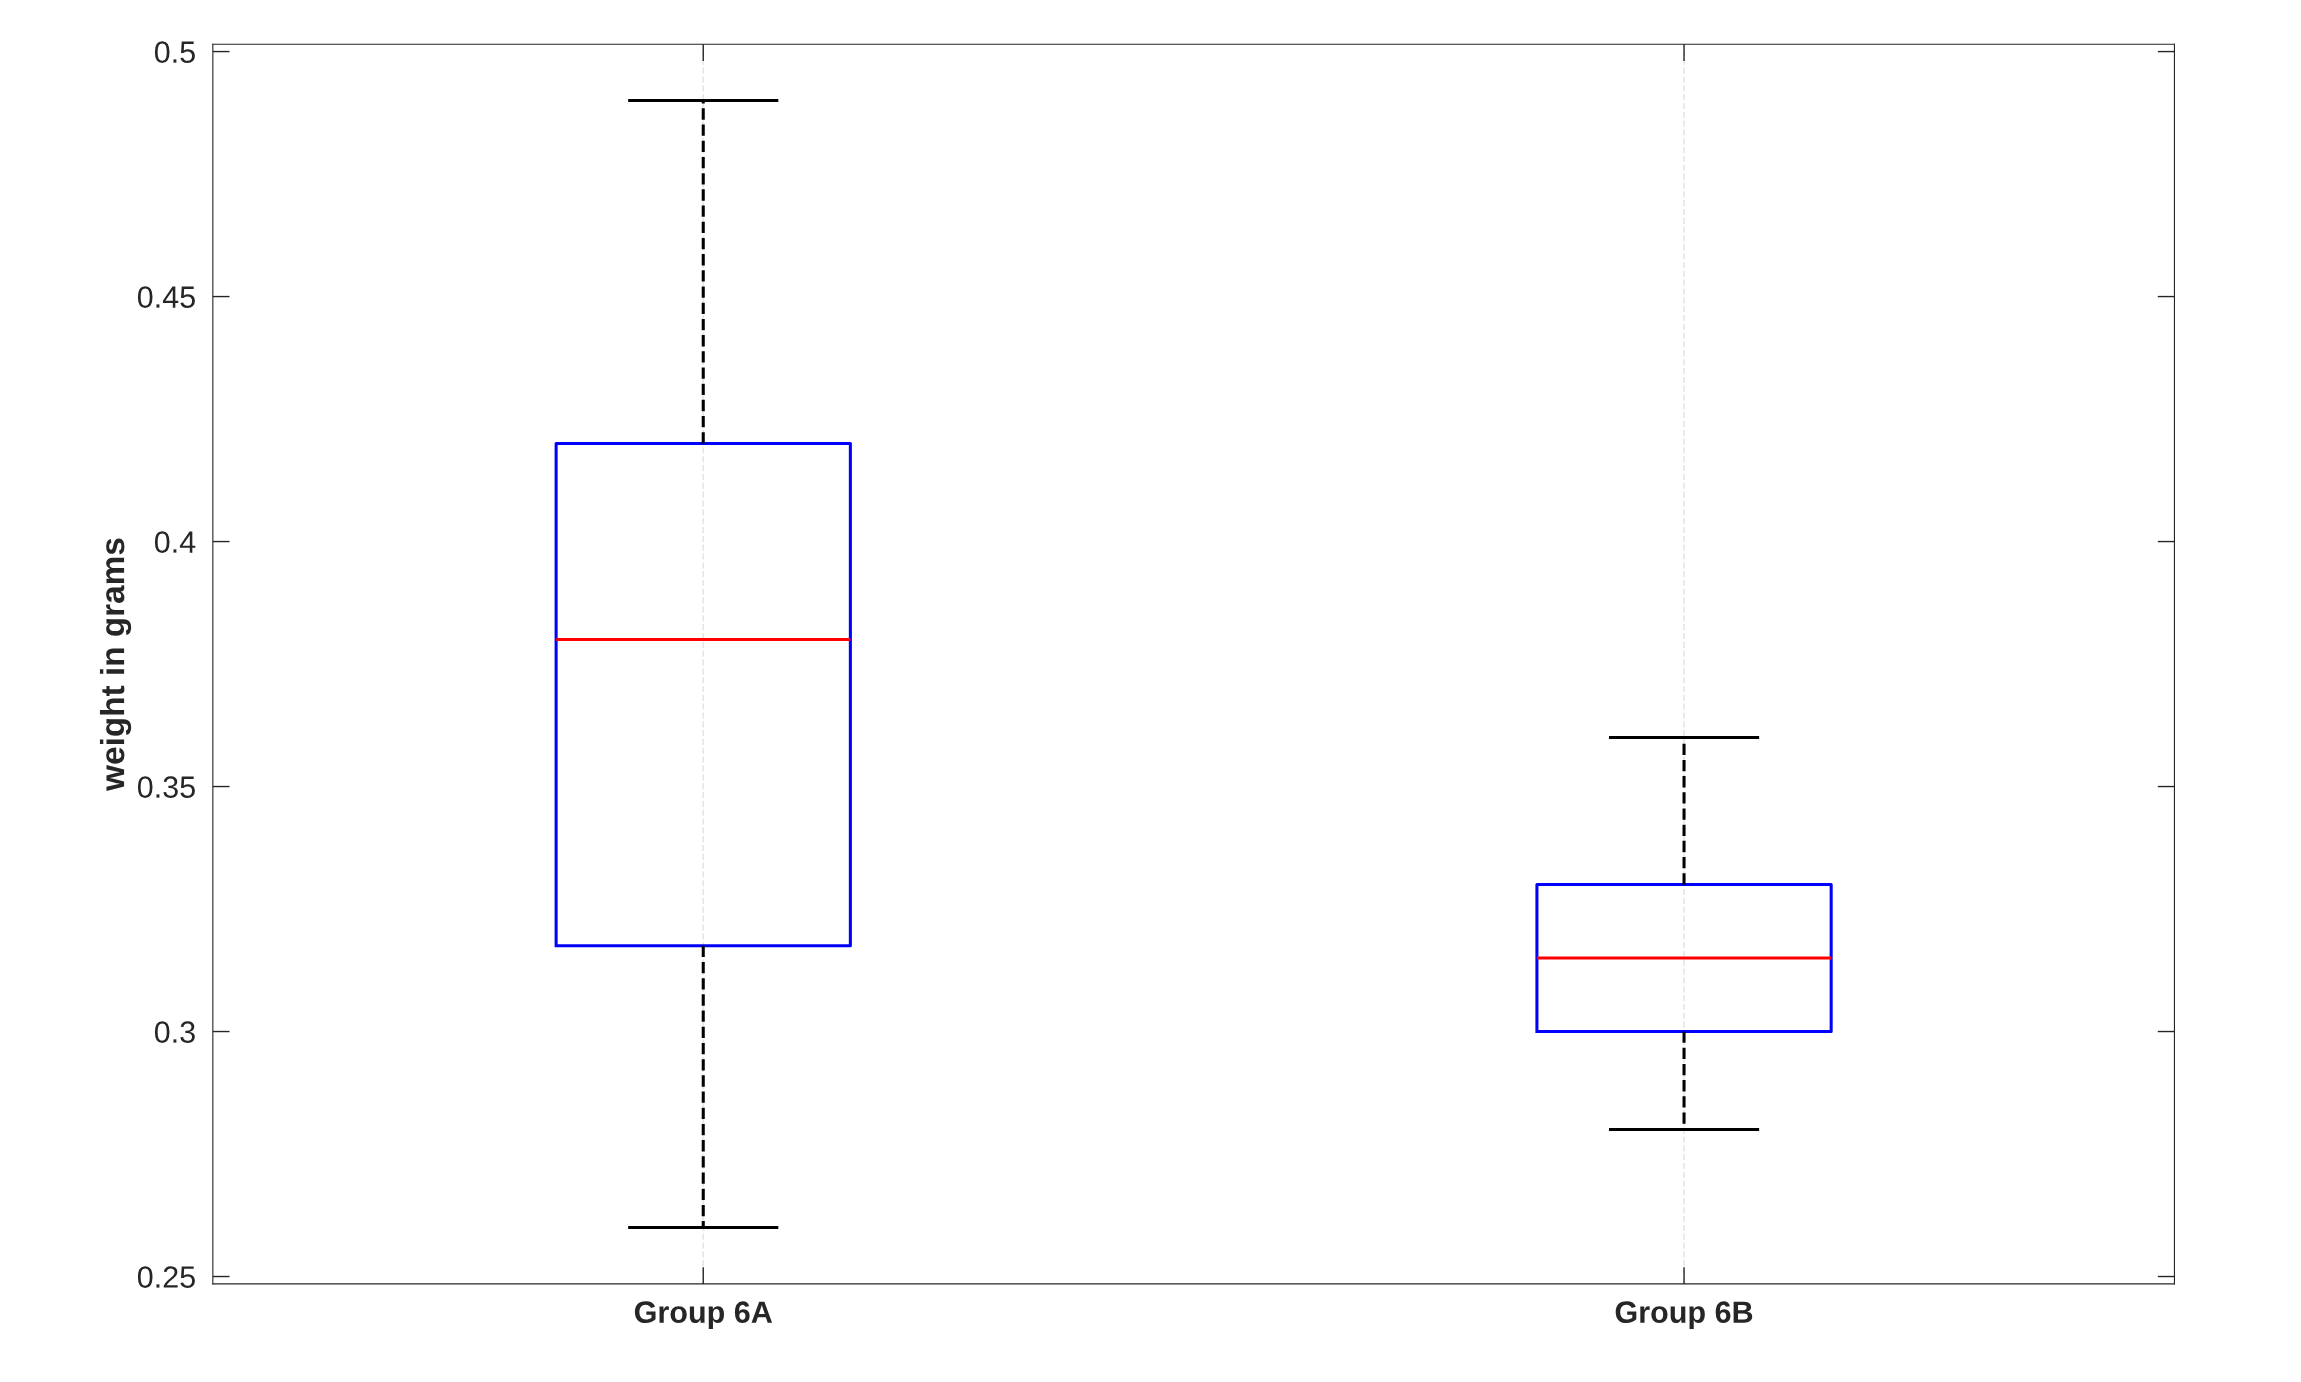  Describe the element at coordinates (115, 665) in the screenshot. I see `y-axis-title: weight in grams` at that location.